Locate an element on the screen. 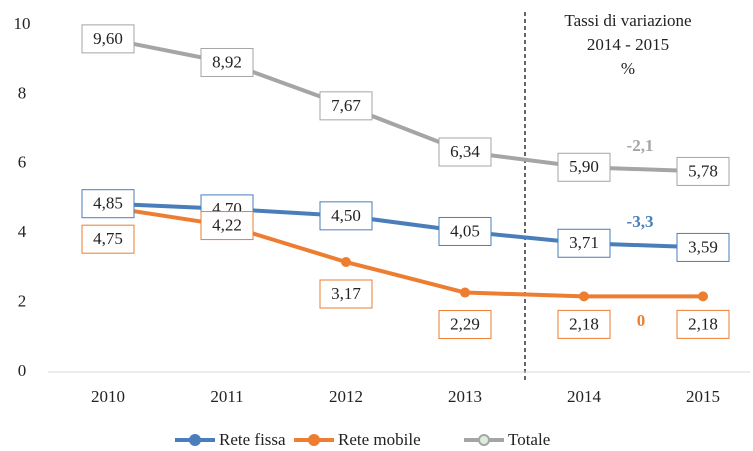  data-label: 5,78 is located at coordinates (703, 170).